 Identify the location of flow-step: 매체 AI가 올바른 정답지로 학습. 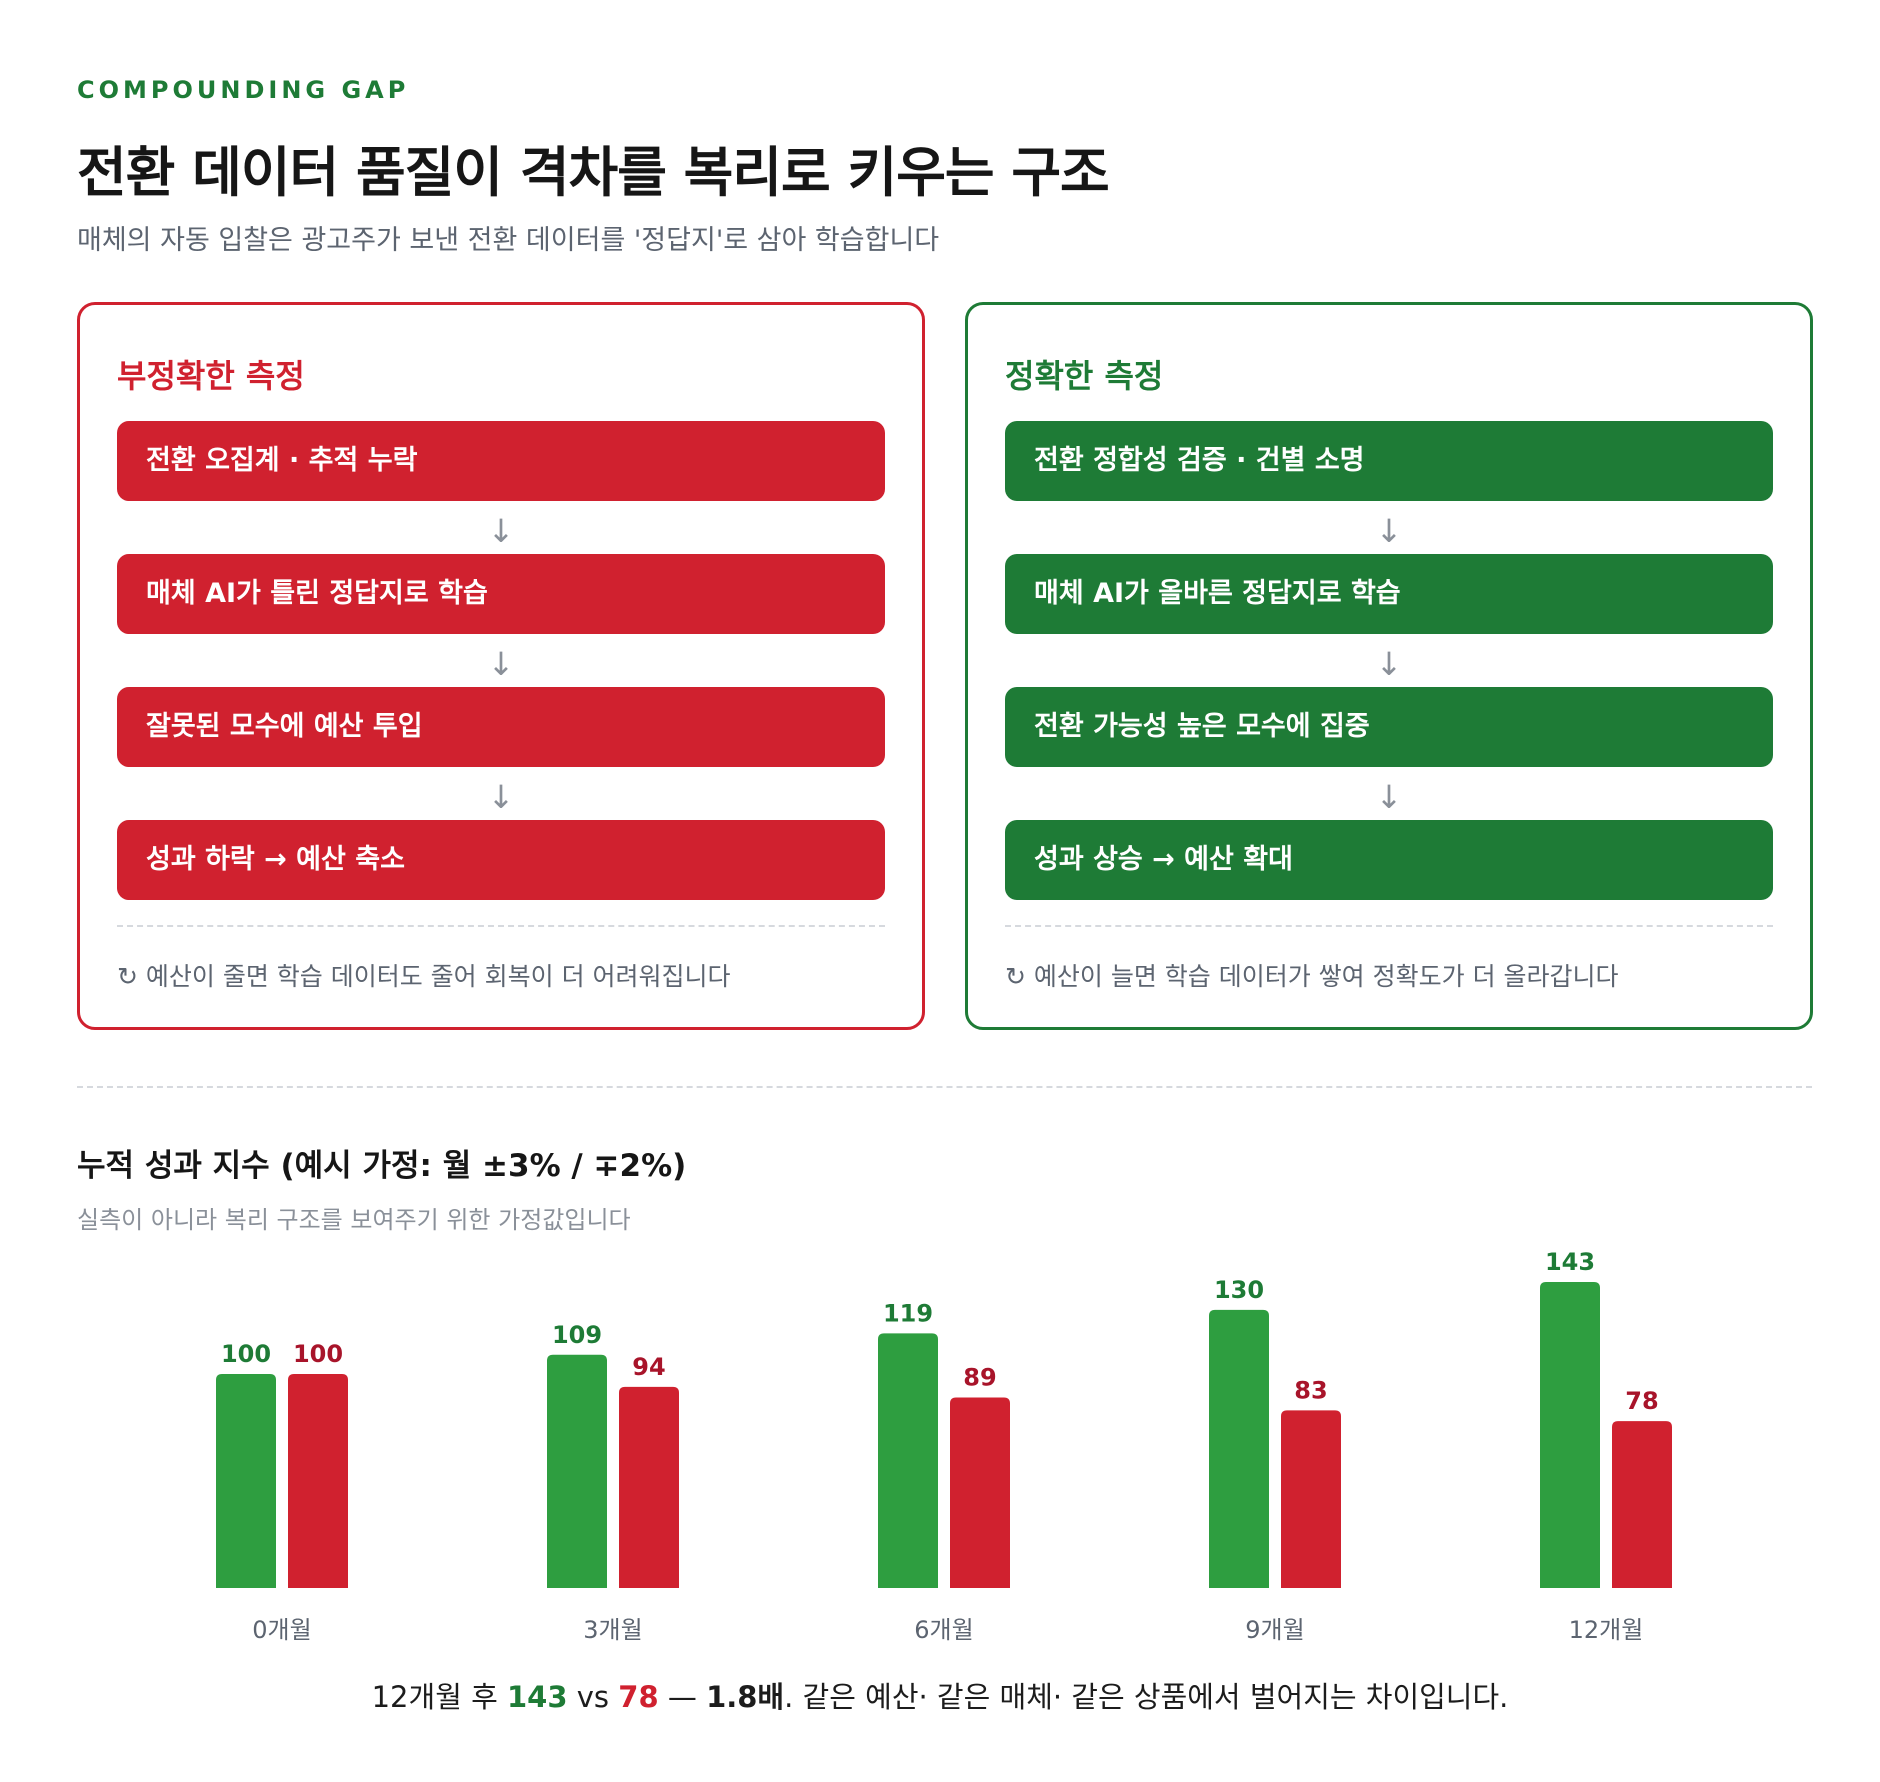
(1389, 594).